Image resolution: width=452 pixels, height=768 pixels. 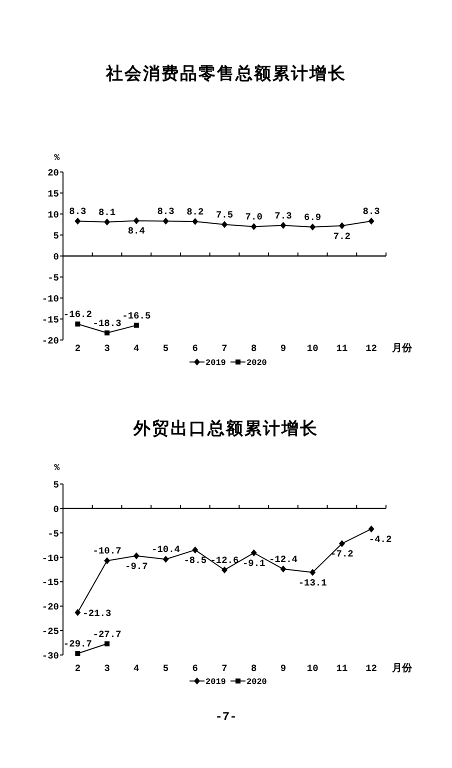 What do you see at coordinates (226, 429) in the screenshot?
I see `title: 外贸出口总额累计增长` at bounding box center [226, 429].